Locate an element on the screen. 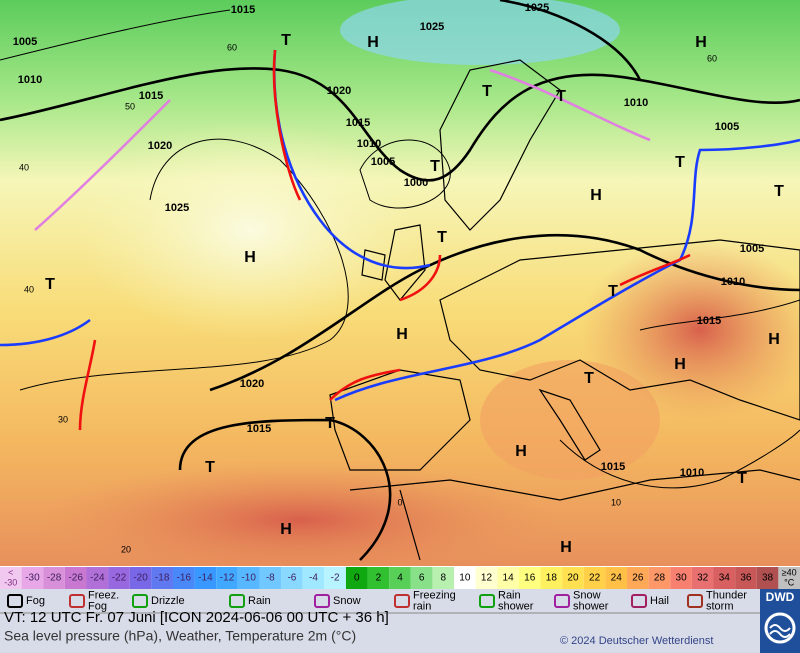  scale-label: -22 is located at coordinates (119, 578).